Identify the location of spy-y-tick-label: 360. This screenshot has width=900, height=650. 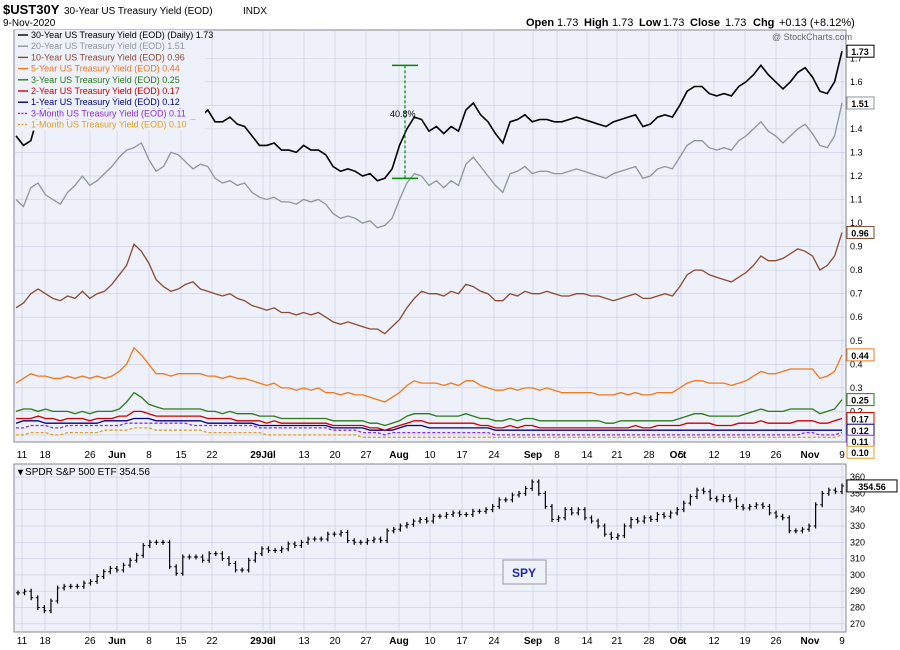
(857, 477).